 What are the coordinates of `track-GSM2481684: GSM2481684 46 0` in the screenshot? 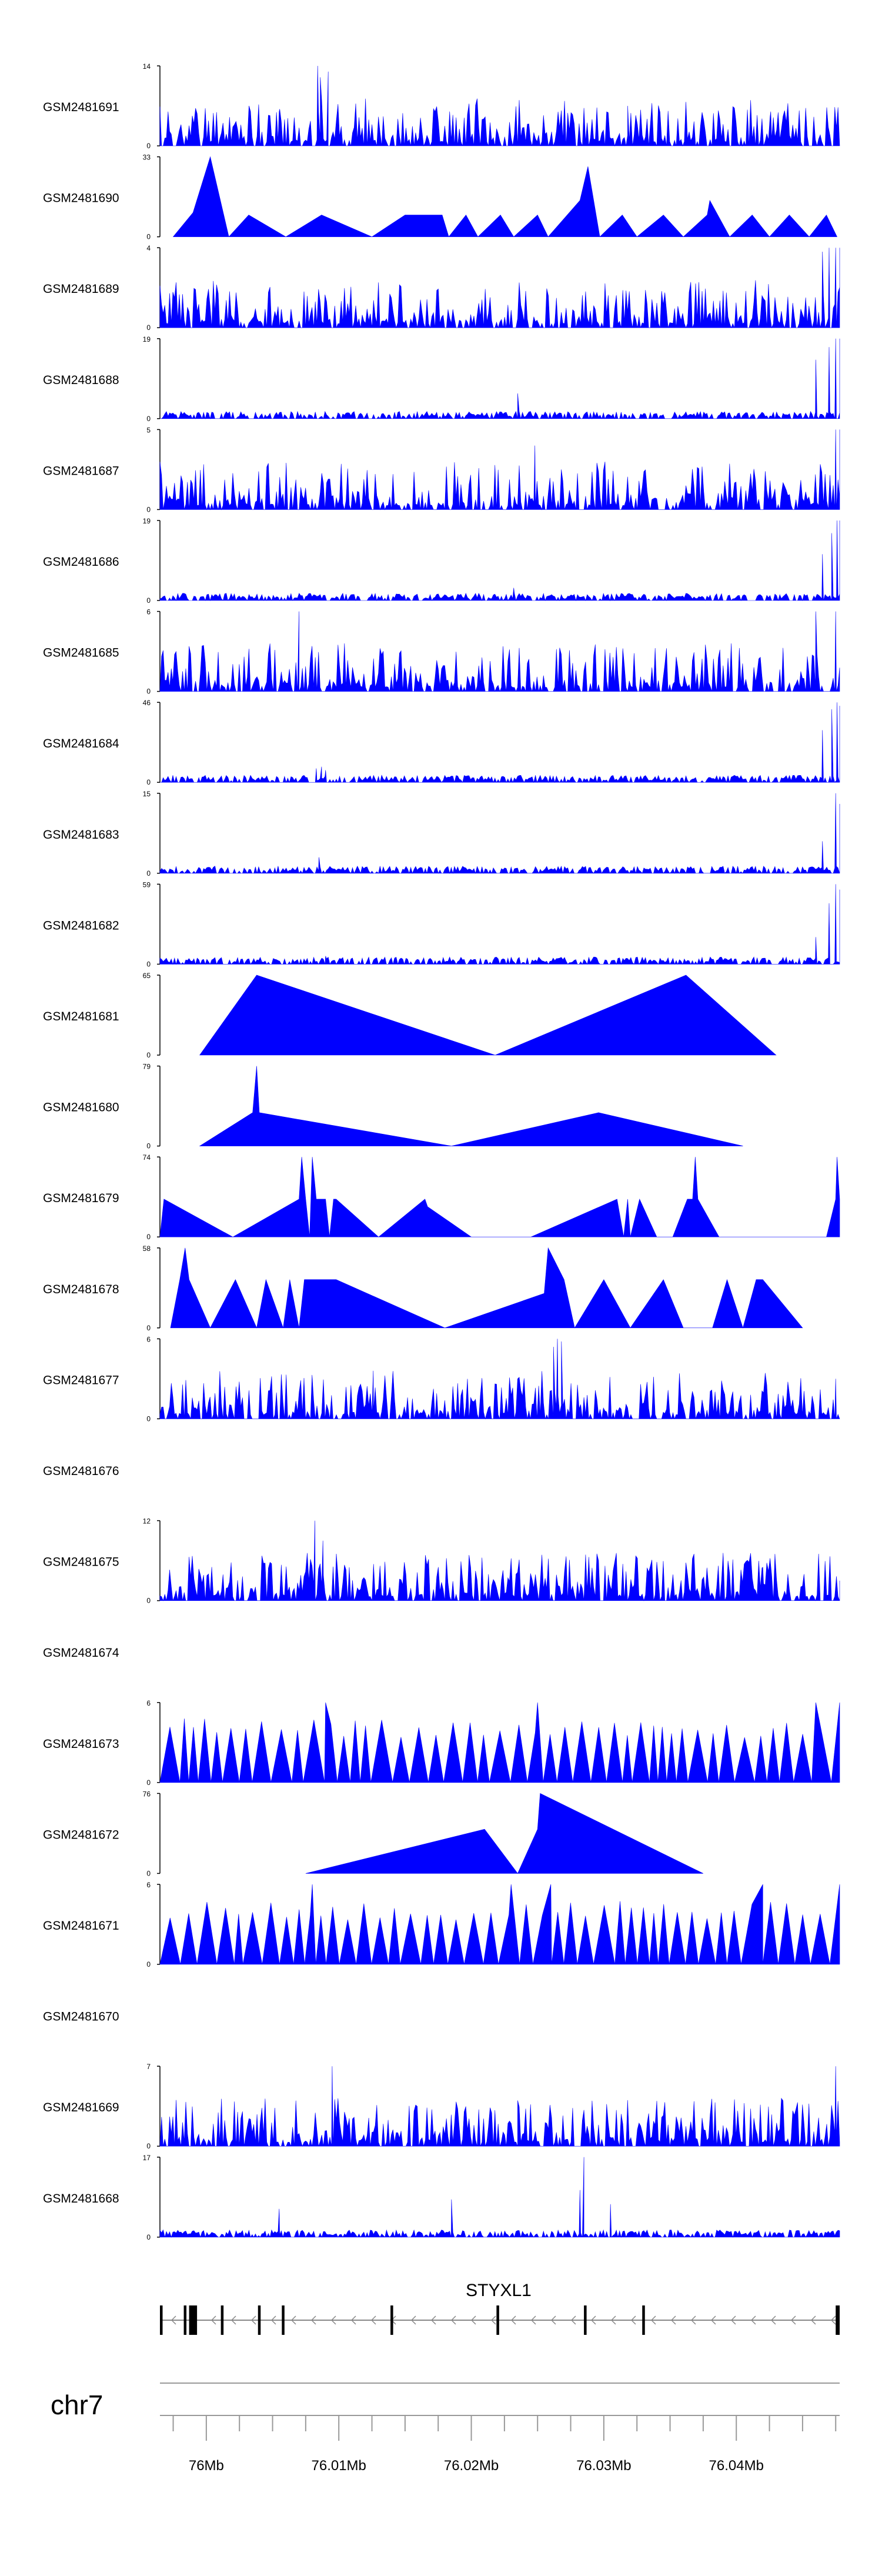 It's located at (441, 742).